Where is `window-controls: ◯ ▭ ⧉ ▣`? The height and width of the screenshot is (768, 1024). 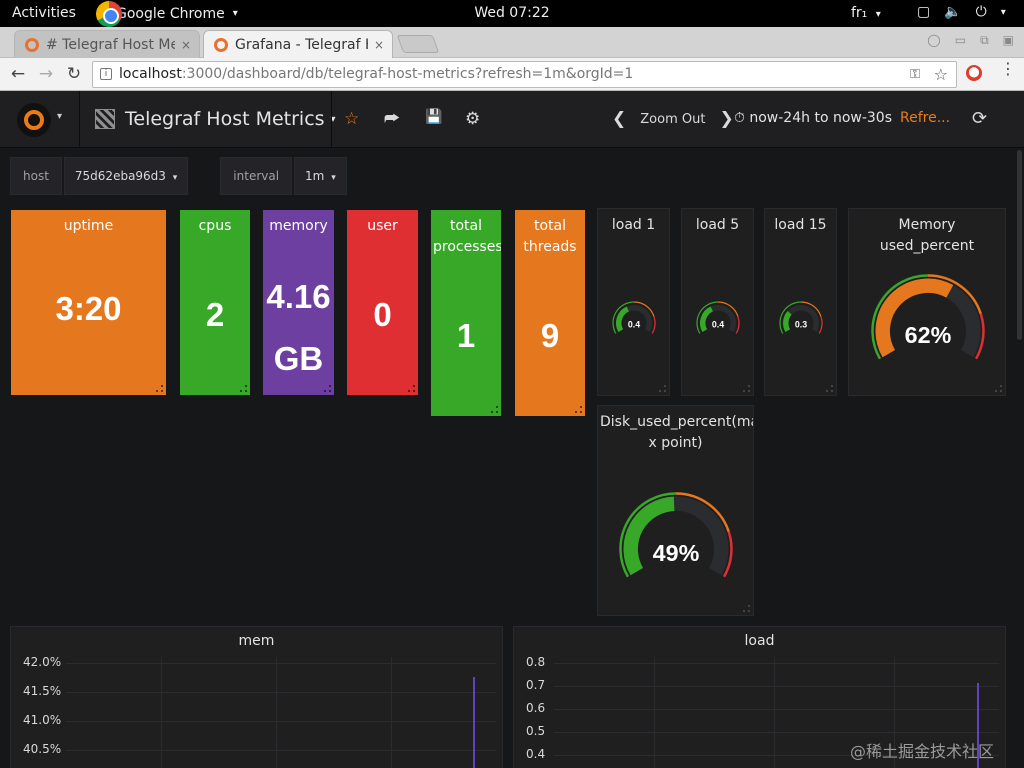
window-controls: ◯ ▭ ⧉ ▣ is located at coordinates (970, 40).